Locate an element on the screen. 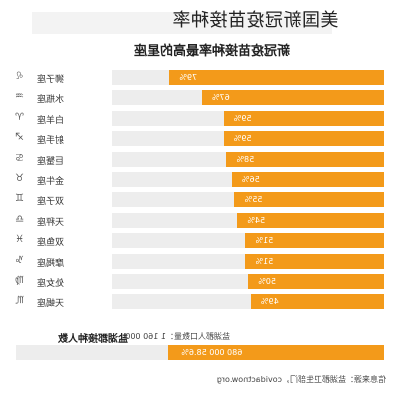 The height and width of the screenshot is (400, 400). source-note: 信息来源：盐湖郡卫生部门，covidactnow.org is located at coordinates (301, 379).